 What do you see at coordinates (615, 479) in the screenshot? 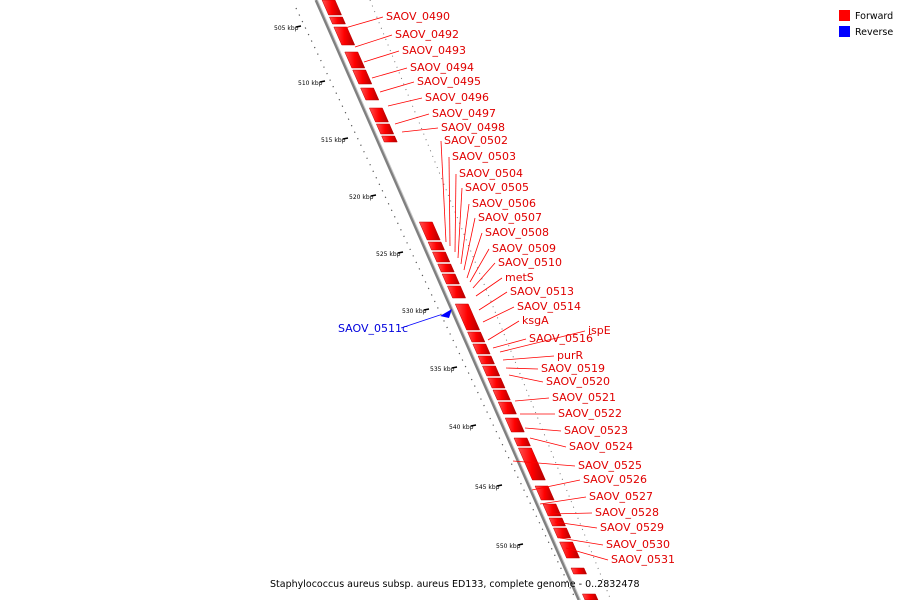
I see `forward-gene-label: SAOV_0526` at bounding box center [615, 479].